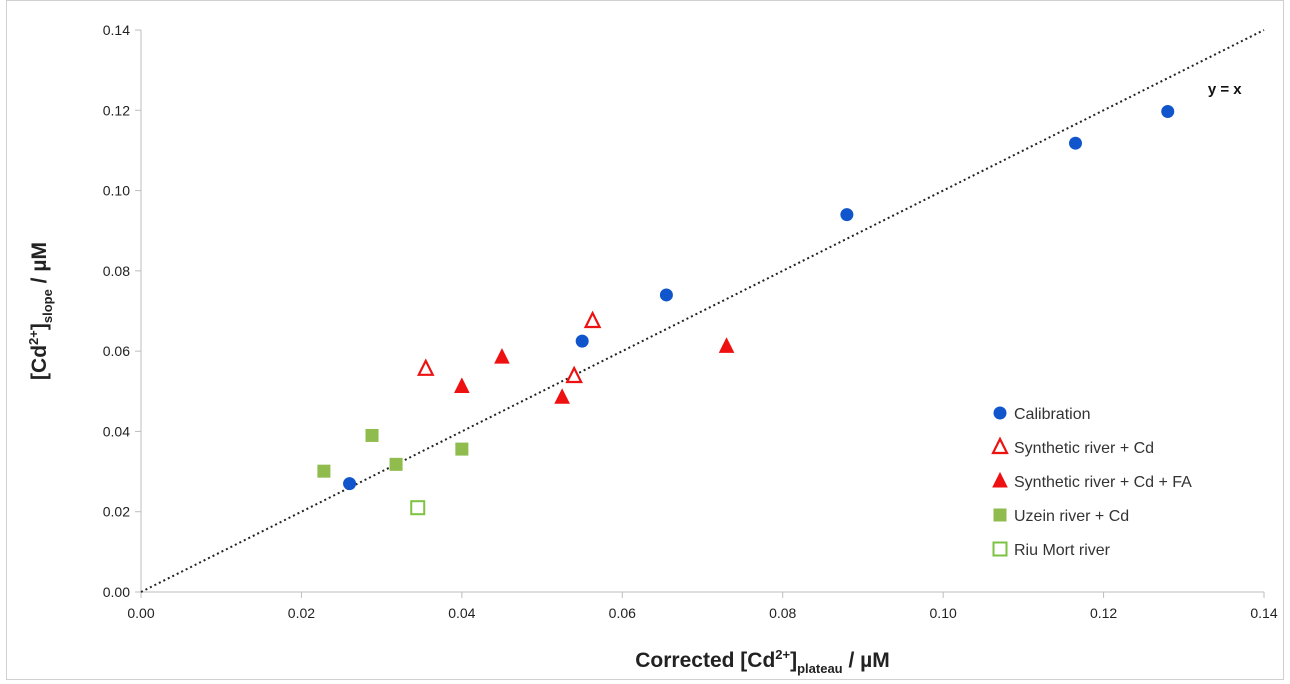  What do you see at coordinates (116, 351) in the screenshot?
I see `y-tick-label: 0.06` at bounding box center [116, 351].